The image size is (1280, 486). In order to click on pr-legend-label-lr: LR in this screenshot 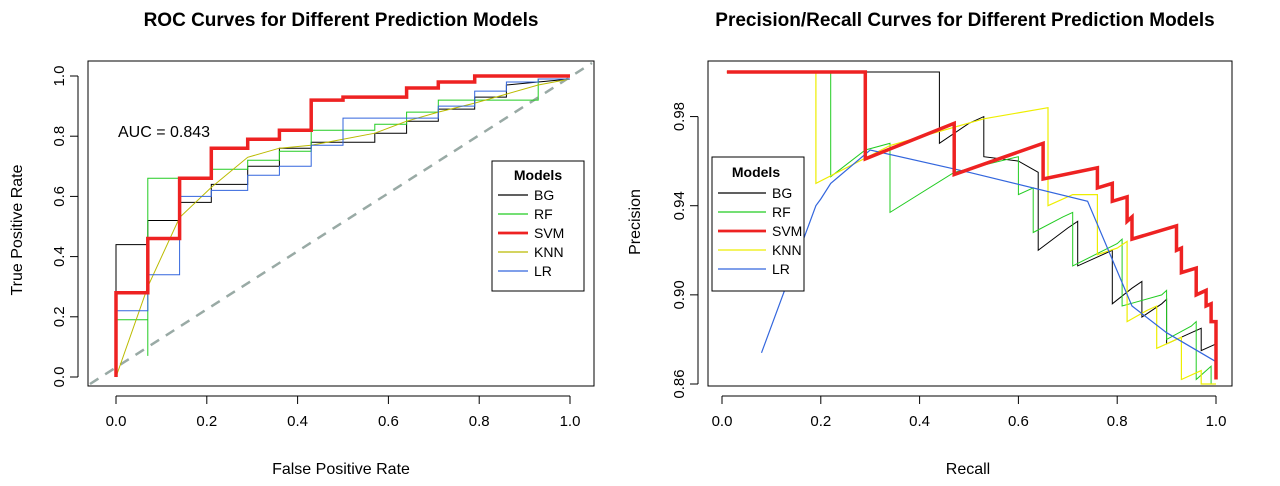, I will do `click(781, 269)`.